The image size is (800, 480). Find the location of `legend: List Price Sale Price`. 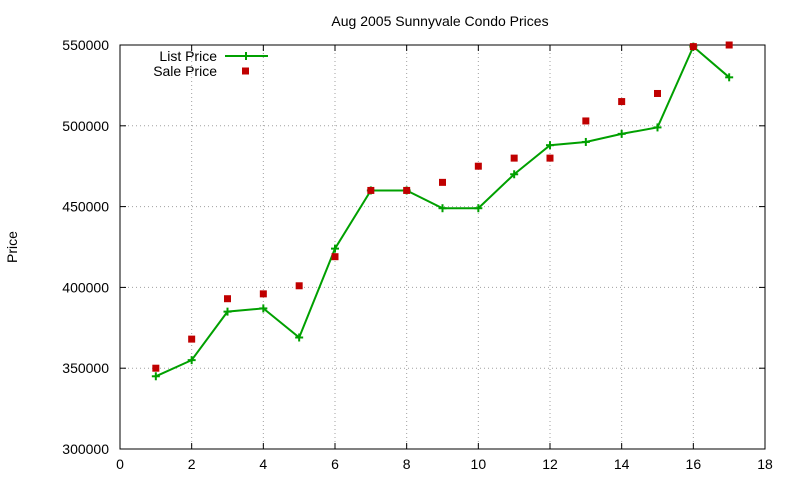

legend: List Price Sale Price is located at coordinates (210, 63).